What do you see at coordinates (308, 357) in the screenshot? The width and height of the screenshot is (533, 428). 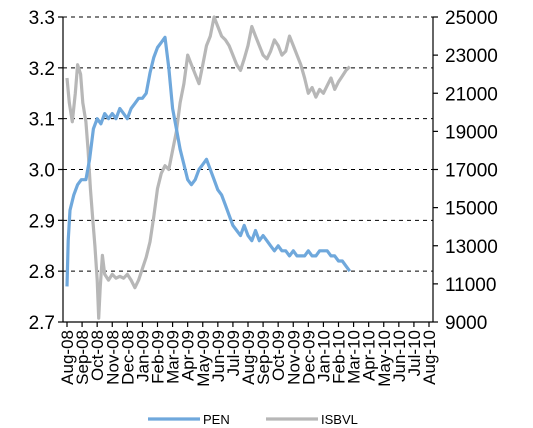 I see `x-tick-label: Dec-09` at bounding box center [308, 357].